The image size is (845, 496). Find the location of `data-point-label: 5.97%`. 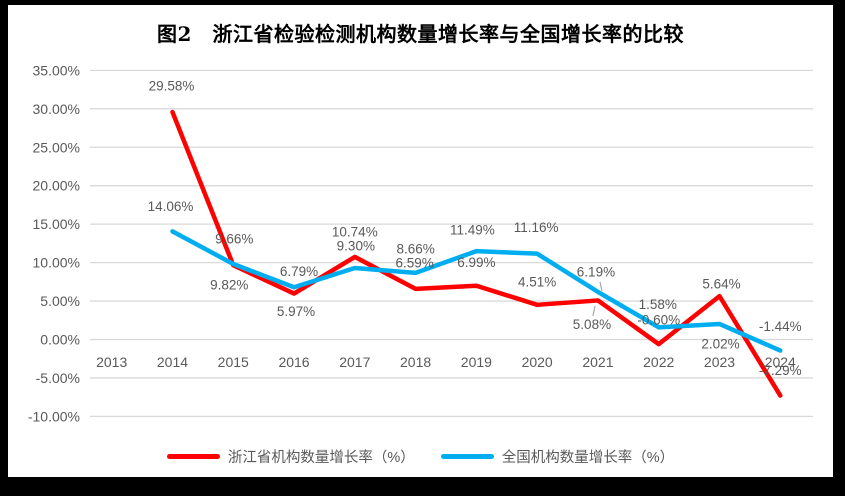

data-point-label: 5.97% is located at coordinates (296, 311).